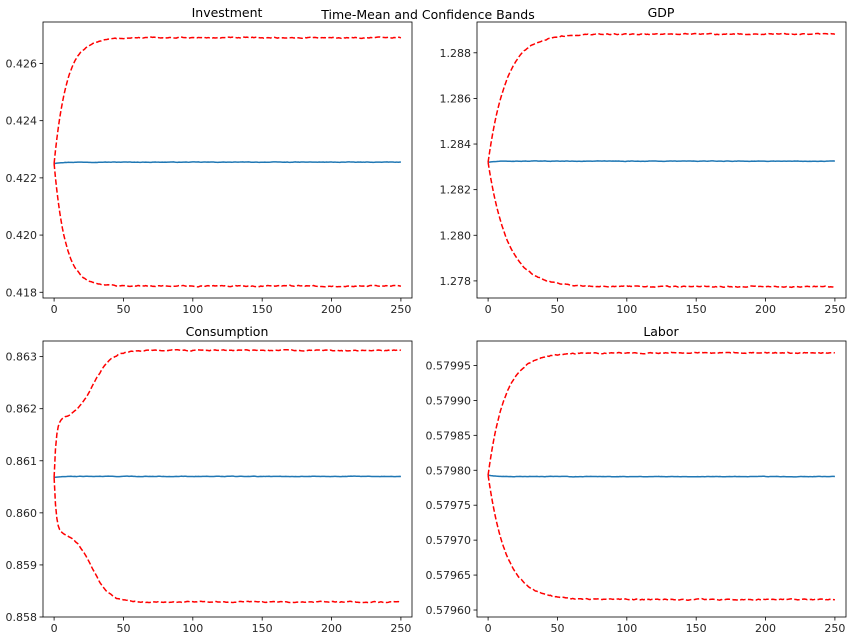 The image size is (856, 640). Describe the element at coordinates (661, 331) in the screenshot. I see `labor-title: Labor` at that location.